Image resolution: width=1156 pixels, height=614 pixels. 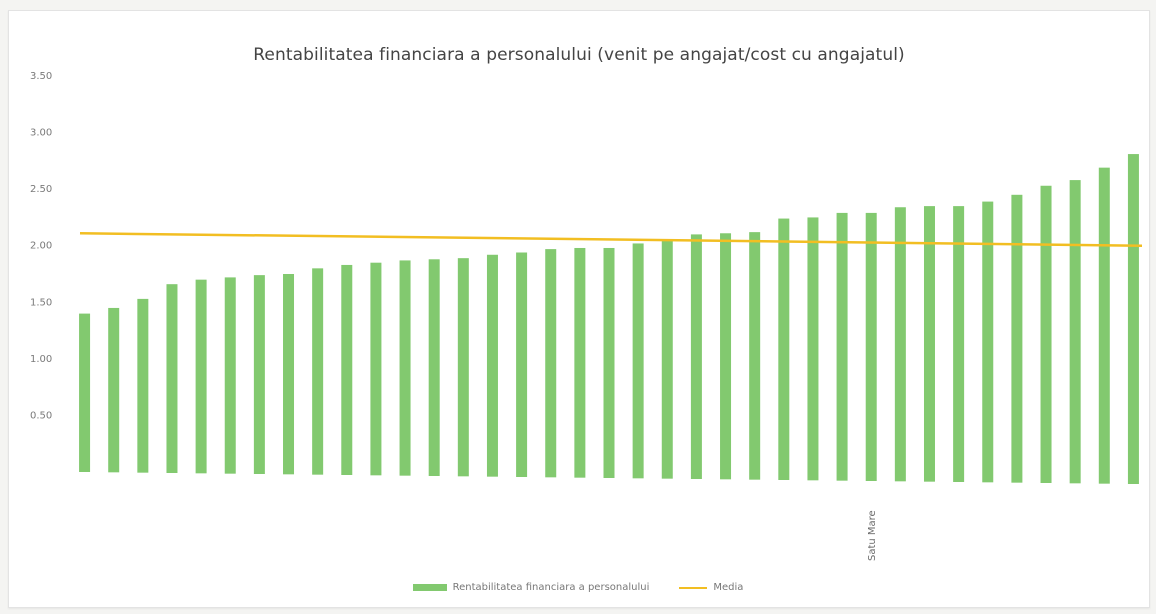 I want to click on y-tick-label: 0.50, so click(x=41, y=415).